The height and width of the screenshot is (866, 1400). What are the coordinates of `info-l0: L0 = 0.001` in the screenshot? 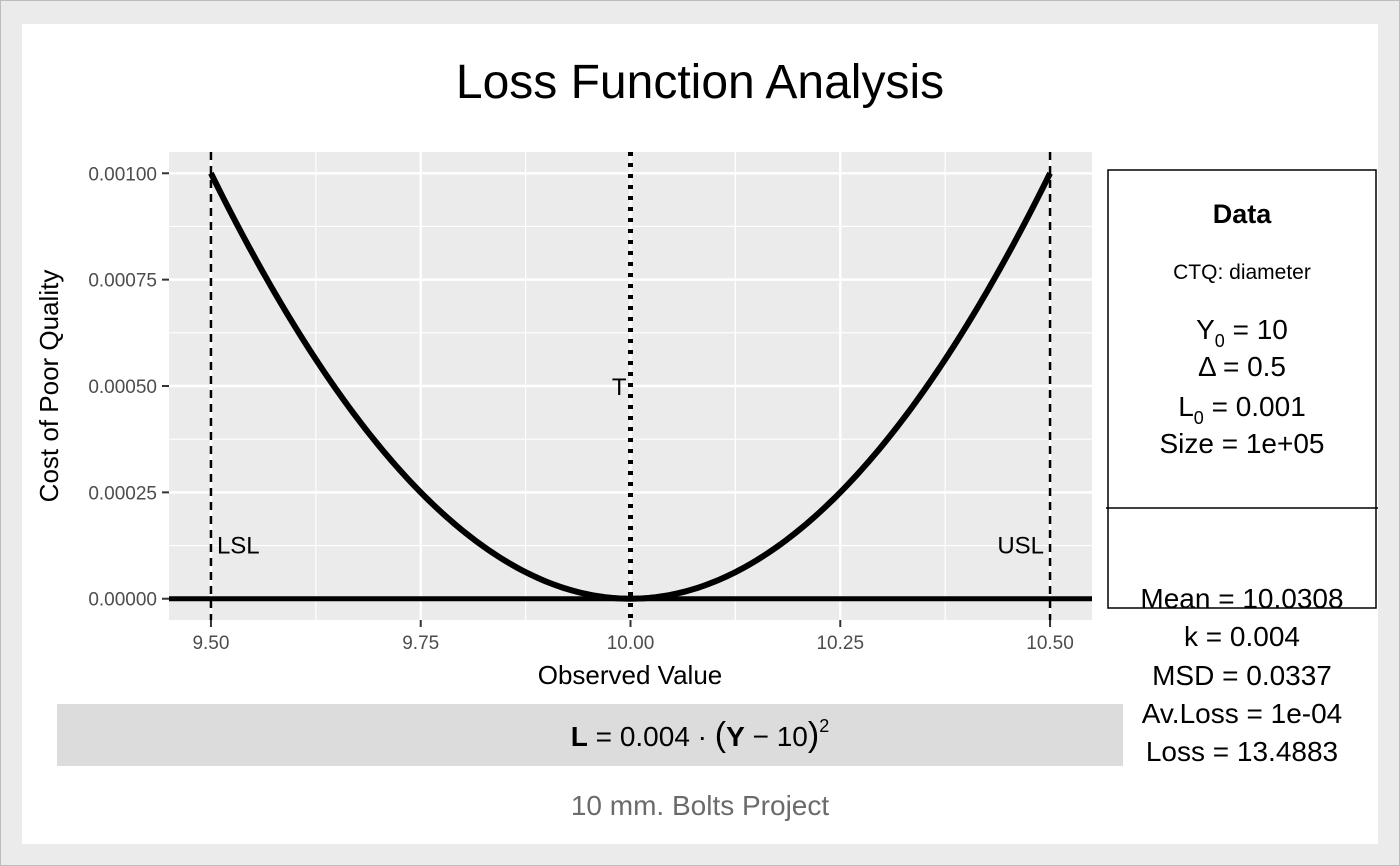 It's located at (1242, 409).